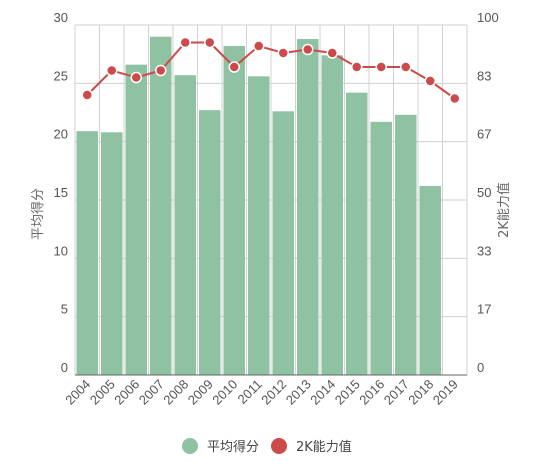 This screenshot has height=473, width=541. Describe the element at coordinates (87, 253) in the screenshot. I see `bar-2004` at that location.